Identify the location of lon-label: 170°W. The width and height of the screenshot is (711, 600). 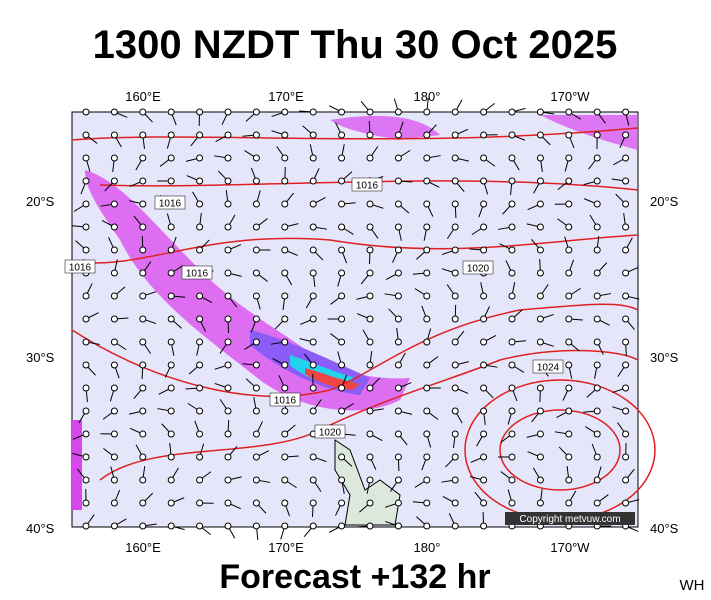
(570, 547).